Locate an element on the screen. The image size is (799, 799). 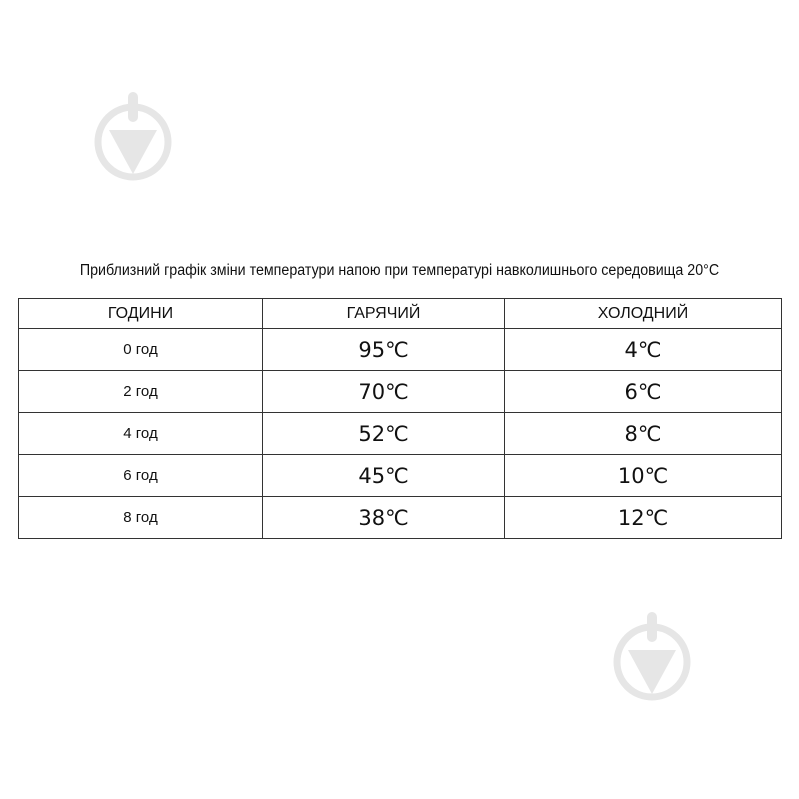
hot-cell: 70℃ is located at coordinates (383, 391).